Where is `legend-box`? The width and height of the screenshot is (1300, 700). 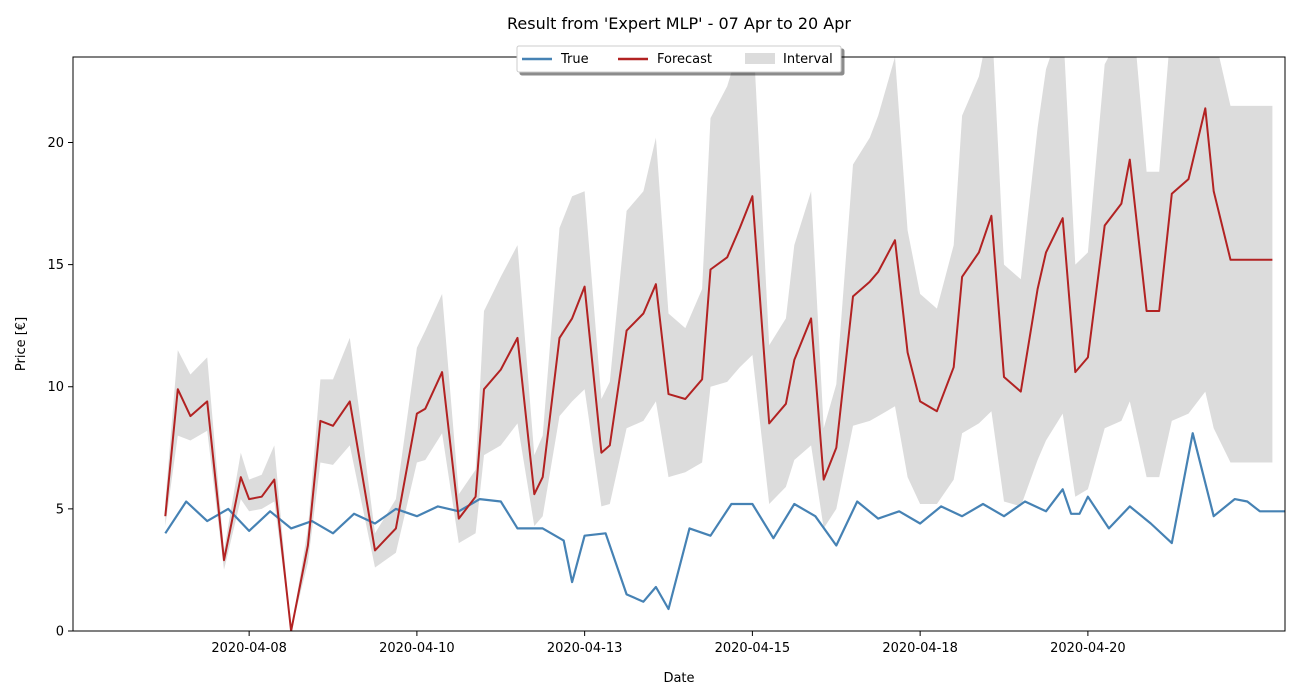 legend-box is located at coordinates (679, 59).